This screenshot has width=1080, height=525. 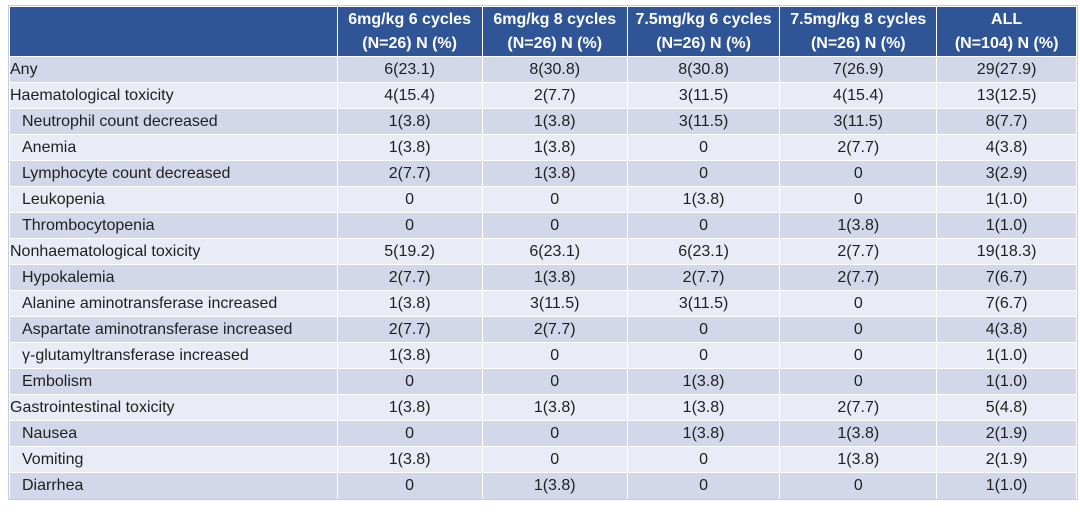 What do you see at coordinates (173, 407) in the screenshot?
I see `row-label: Gastrointestinal toxicity` at bounding box center [173, 407].